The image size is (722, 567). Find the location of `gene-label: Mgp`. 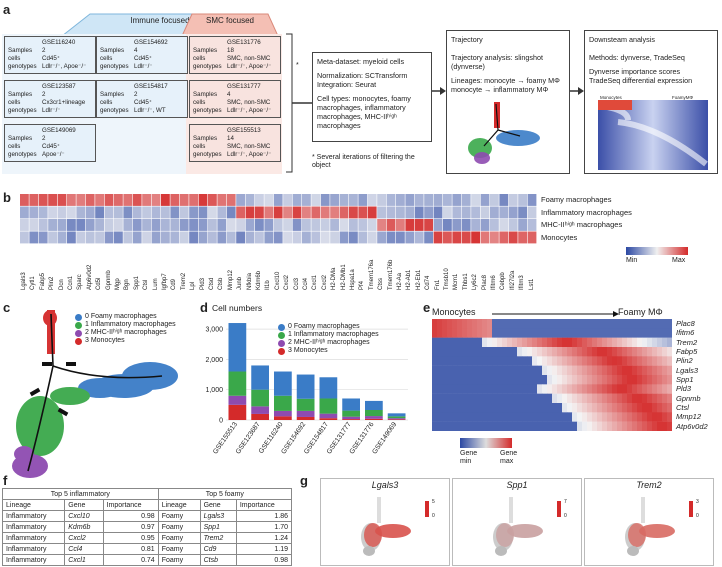

gene-label: Mgp is located at coordinates (118, 284).